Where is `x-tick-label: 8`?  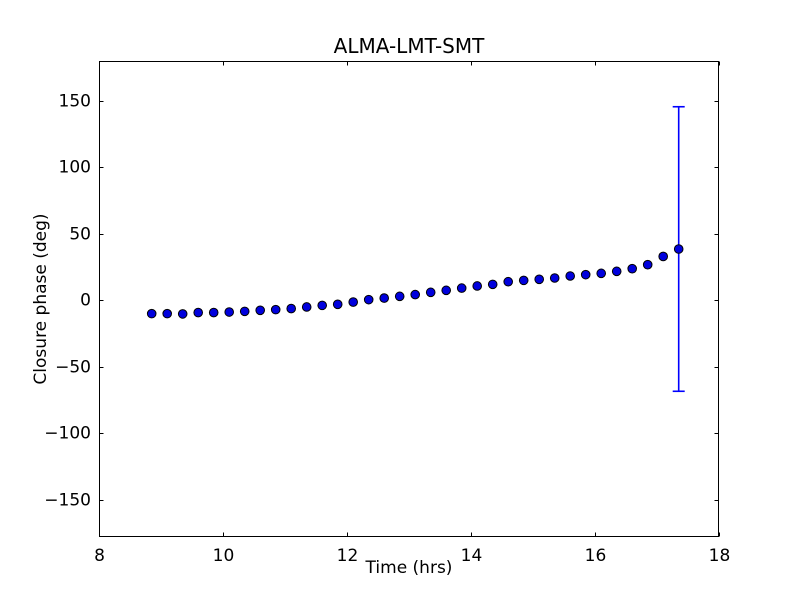
x-tick-label: 8 is located at coordinates (99, 556).